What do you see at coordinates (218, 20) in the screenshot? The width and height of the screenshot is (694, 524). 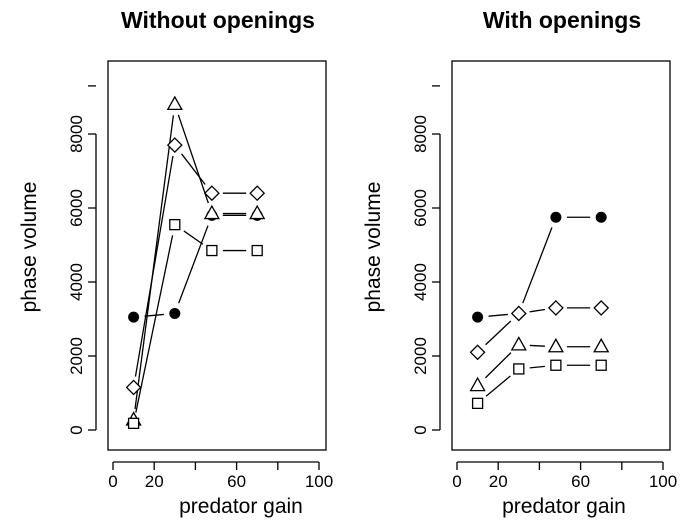 I see `panel-title: Without openings` at bounding box center [218, 20].